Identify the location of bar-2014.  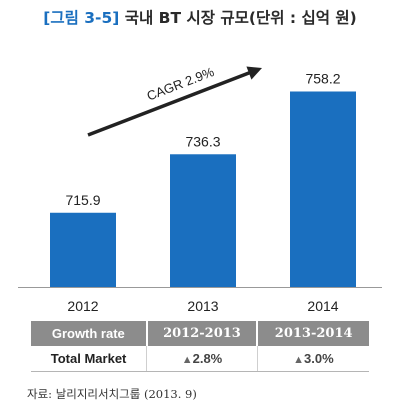
(323, 189).